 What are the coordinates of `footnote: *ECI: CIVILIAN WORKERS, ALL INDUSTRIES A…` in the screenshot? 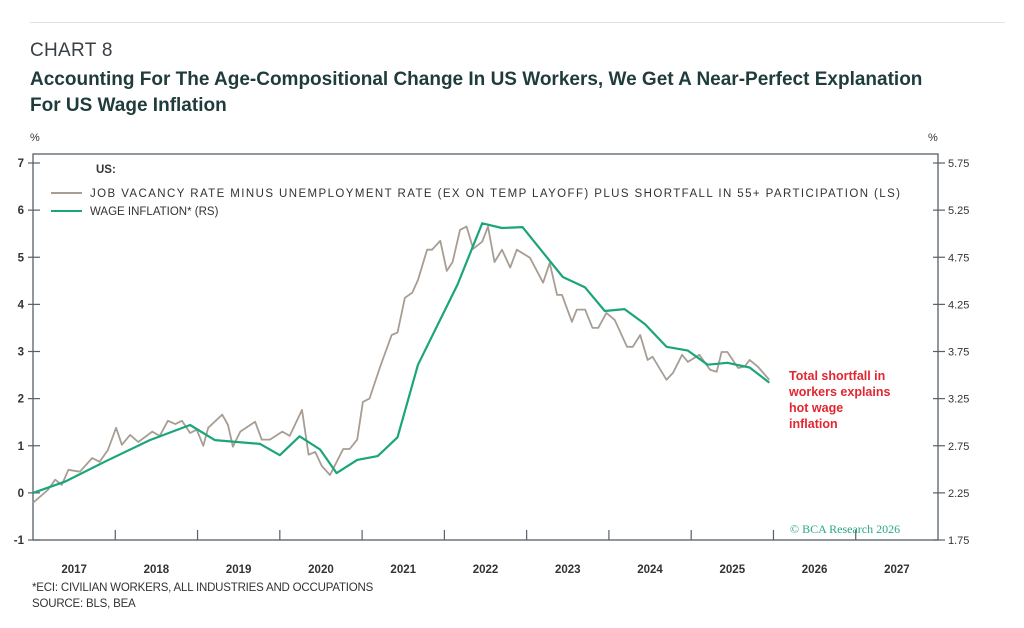 It's located at (203, 588).